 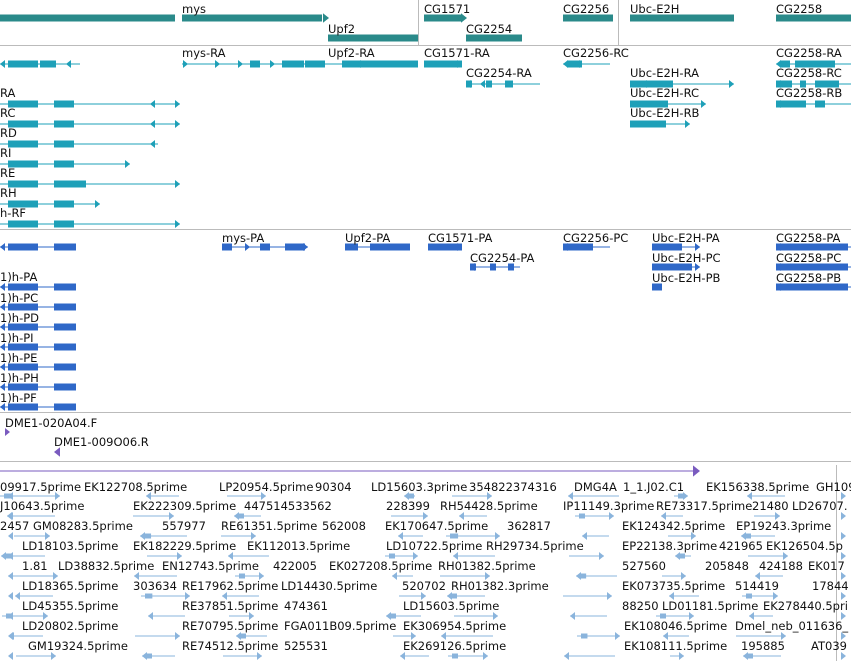 What do you see at coordinates (17, 338) in the screenshot?
I see `protein-label: 1)h-PI` at bounding box center [17, 338].